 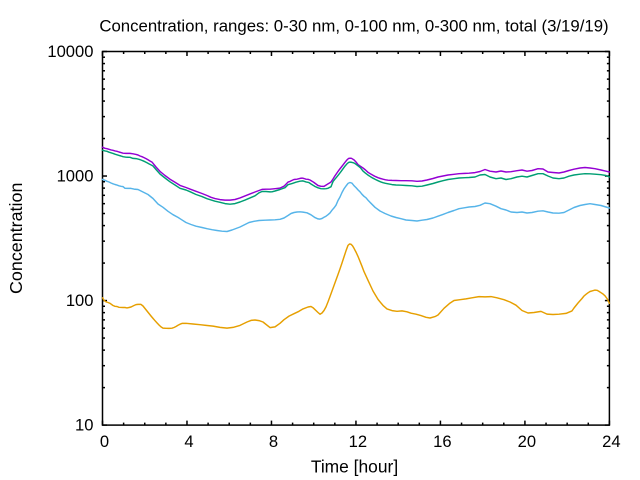 What do you see at coordinates (80, 300) in the screenshot?
I see `svg-text: 100` at bounding box center [80, 300].